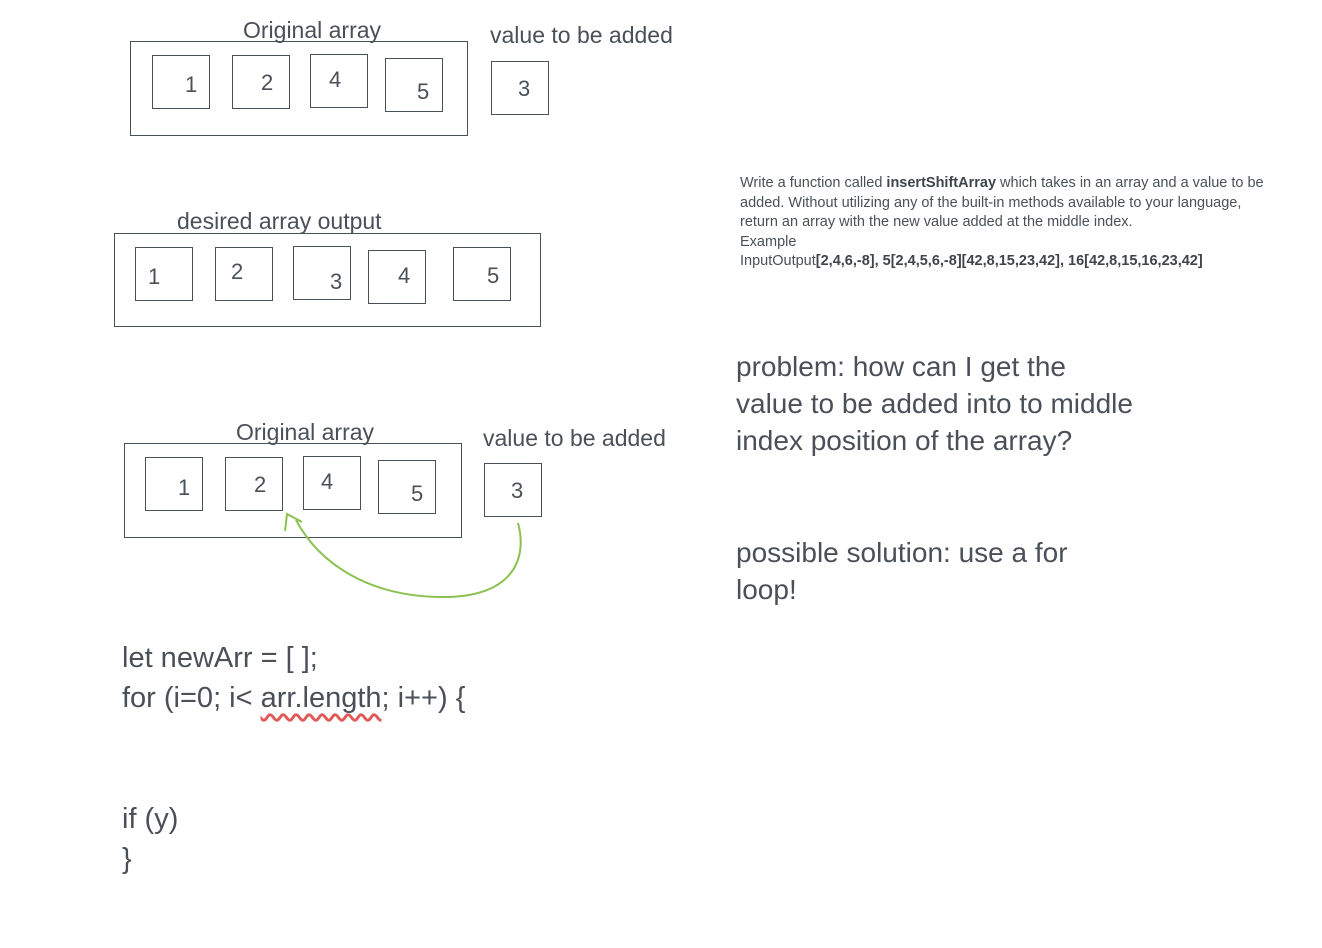  What do you see at coordinates (813, 183) in the screenshot?
I see `description-text: Write a function called` at bounding box center [813, 183].